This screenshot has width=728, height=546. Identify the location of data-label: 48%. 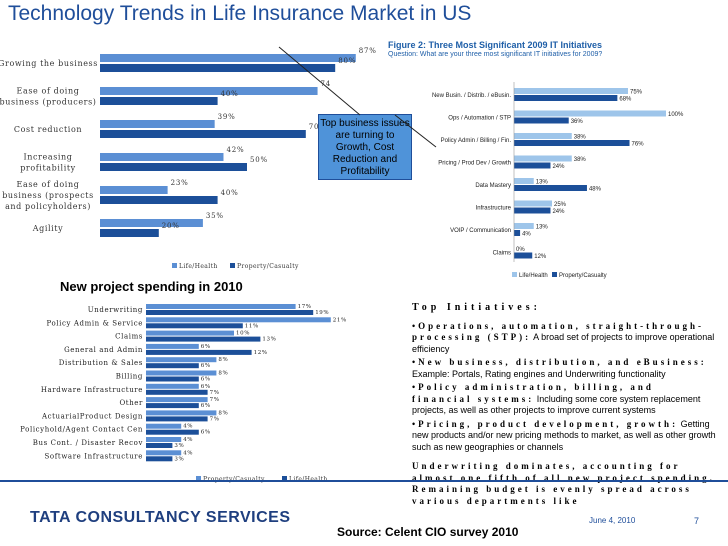
(595, 190).